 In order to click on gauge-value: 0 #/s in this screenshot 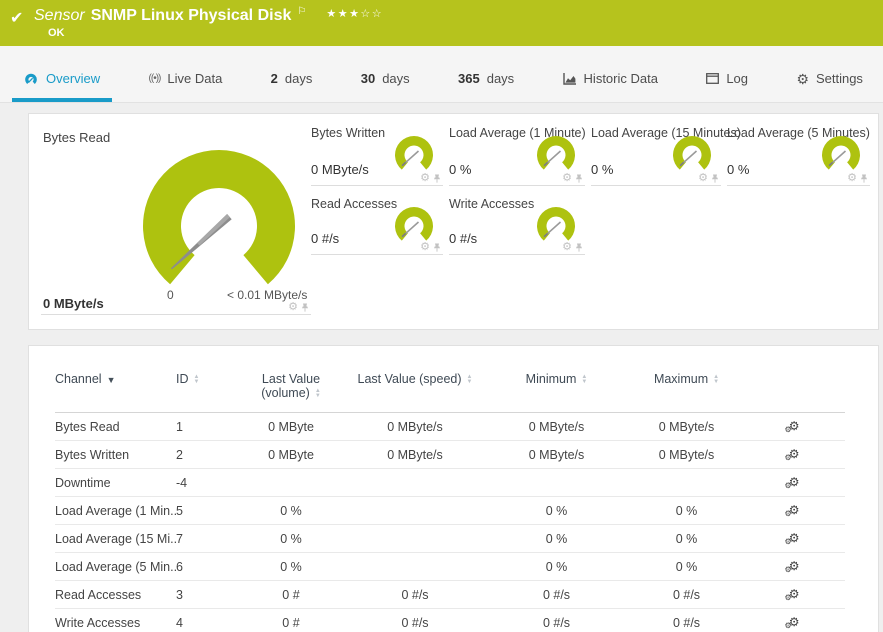, I will do `click(463, 238)`.